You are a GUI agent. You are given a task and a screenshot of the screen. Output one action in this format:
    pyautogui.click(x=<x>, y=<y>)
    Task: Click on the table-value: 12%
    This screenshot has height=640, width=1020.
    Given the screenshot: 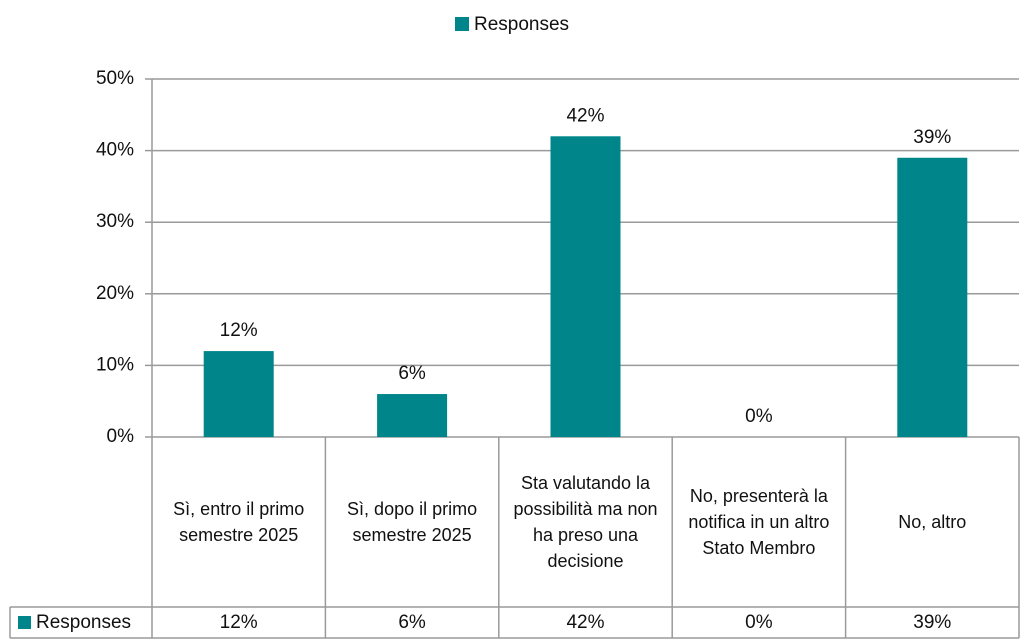 What is the action you would take?
    pyautogui.click(x=239, y=622)
    